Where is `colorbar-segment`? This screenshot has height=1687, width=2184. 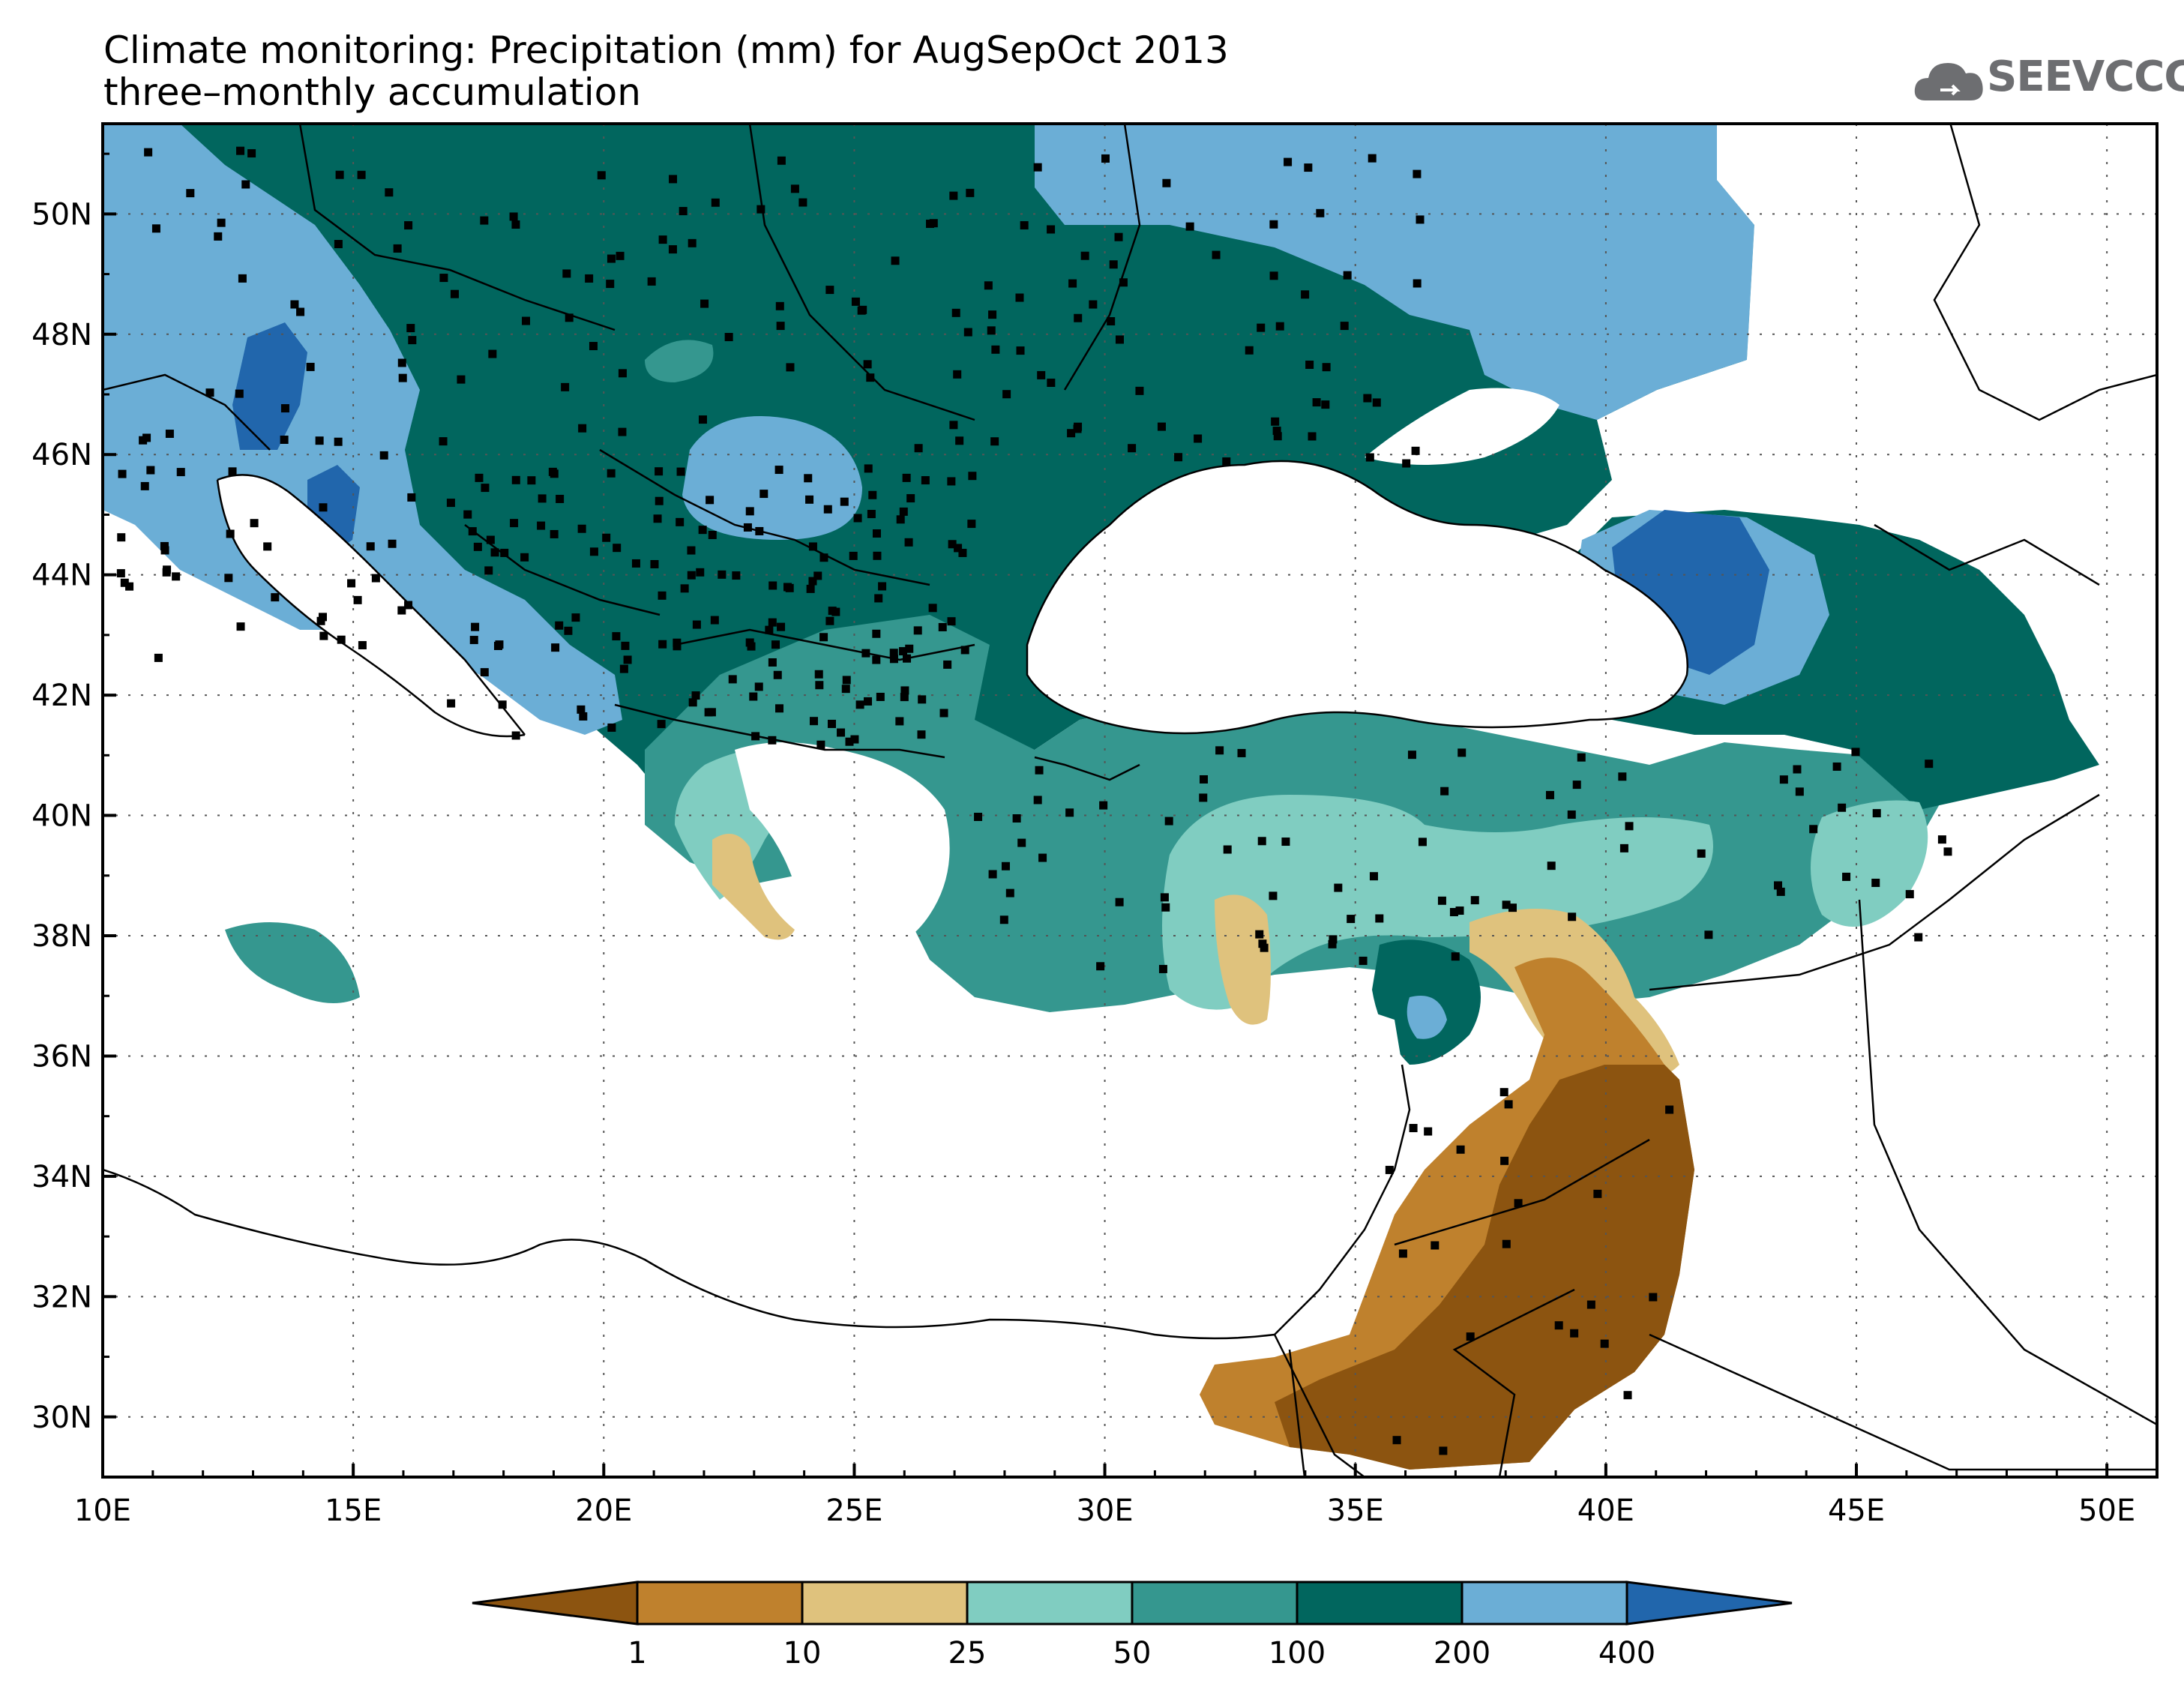 colorbar-segment is located at coordinates (1050, 1603).